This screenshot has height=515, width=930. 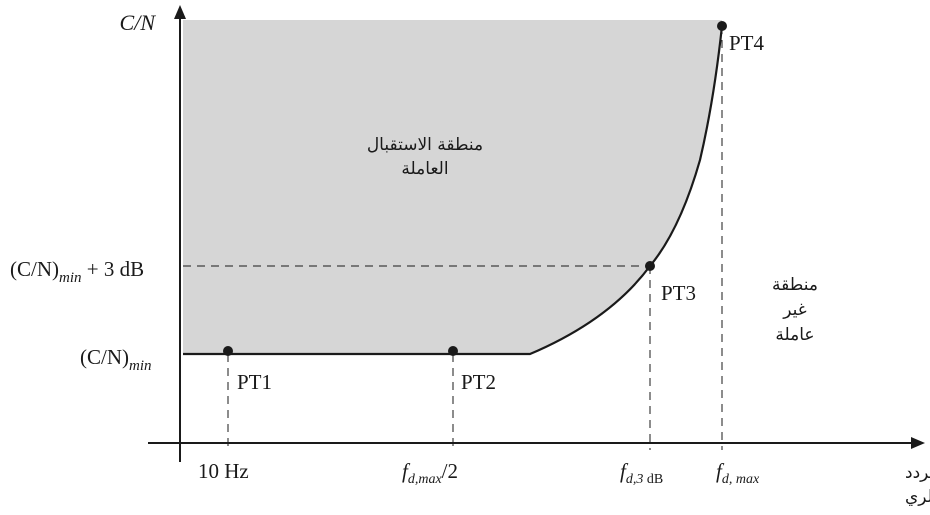 What do you see at coordinates (641, 473) in the screenshot?
I see `x-tick-fd3db: fd,3 dB` at bounding box center [641, 473].